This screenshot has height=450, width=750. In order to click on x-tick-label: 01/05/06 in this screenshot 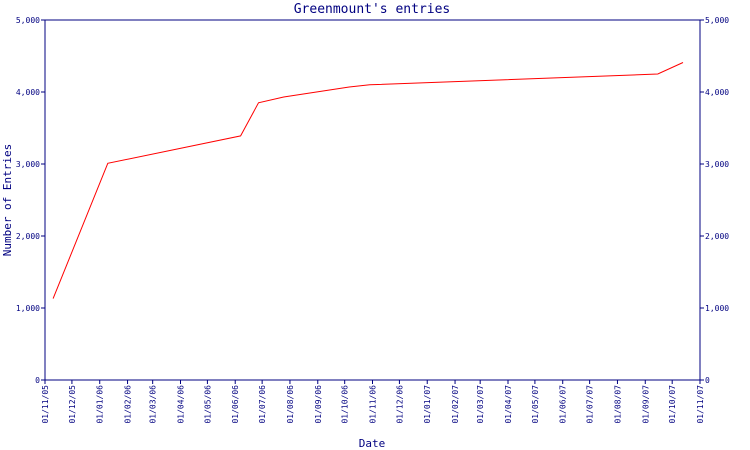, I will do `click(207, 404)`.